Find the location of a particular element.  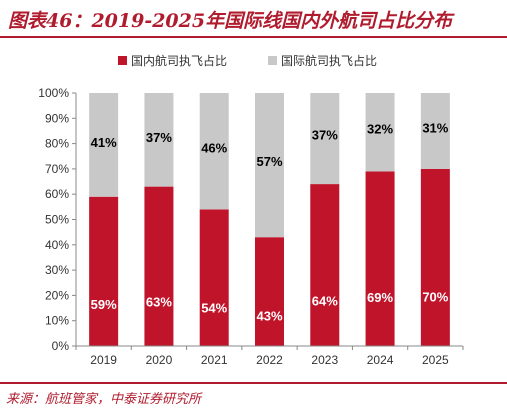

data-label: 57% is located at coordinates (269, 161).